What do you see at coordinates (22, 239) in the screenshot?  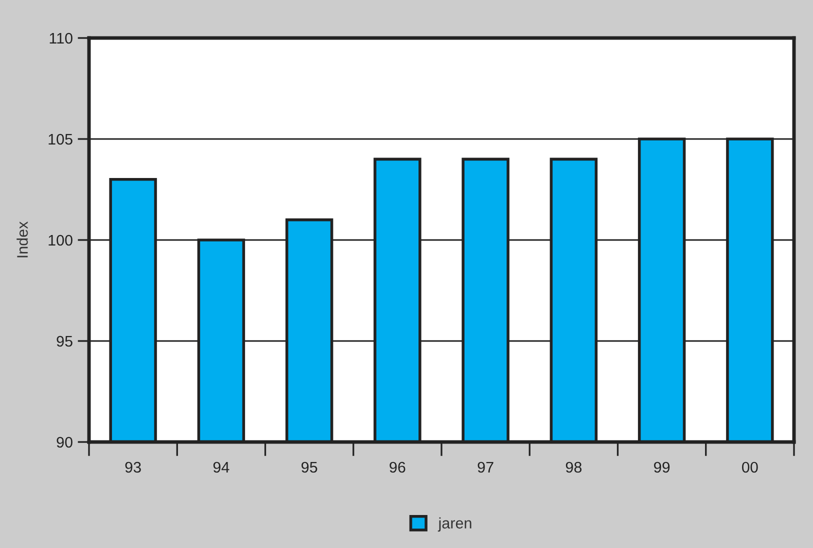 I see `y-axis-title: Index` at bounding box center [22, 239].